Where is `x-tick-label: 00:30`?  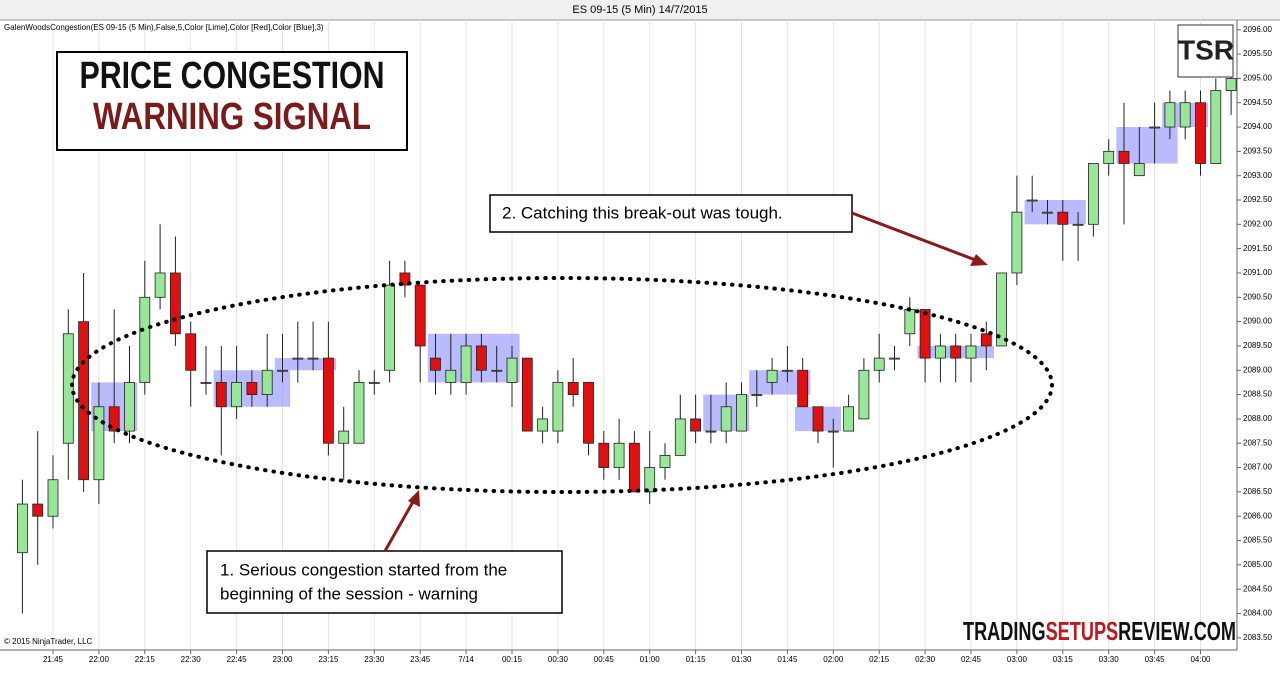
x-tick-label: 00:30 is located at coordinates (558, 659).